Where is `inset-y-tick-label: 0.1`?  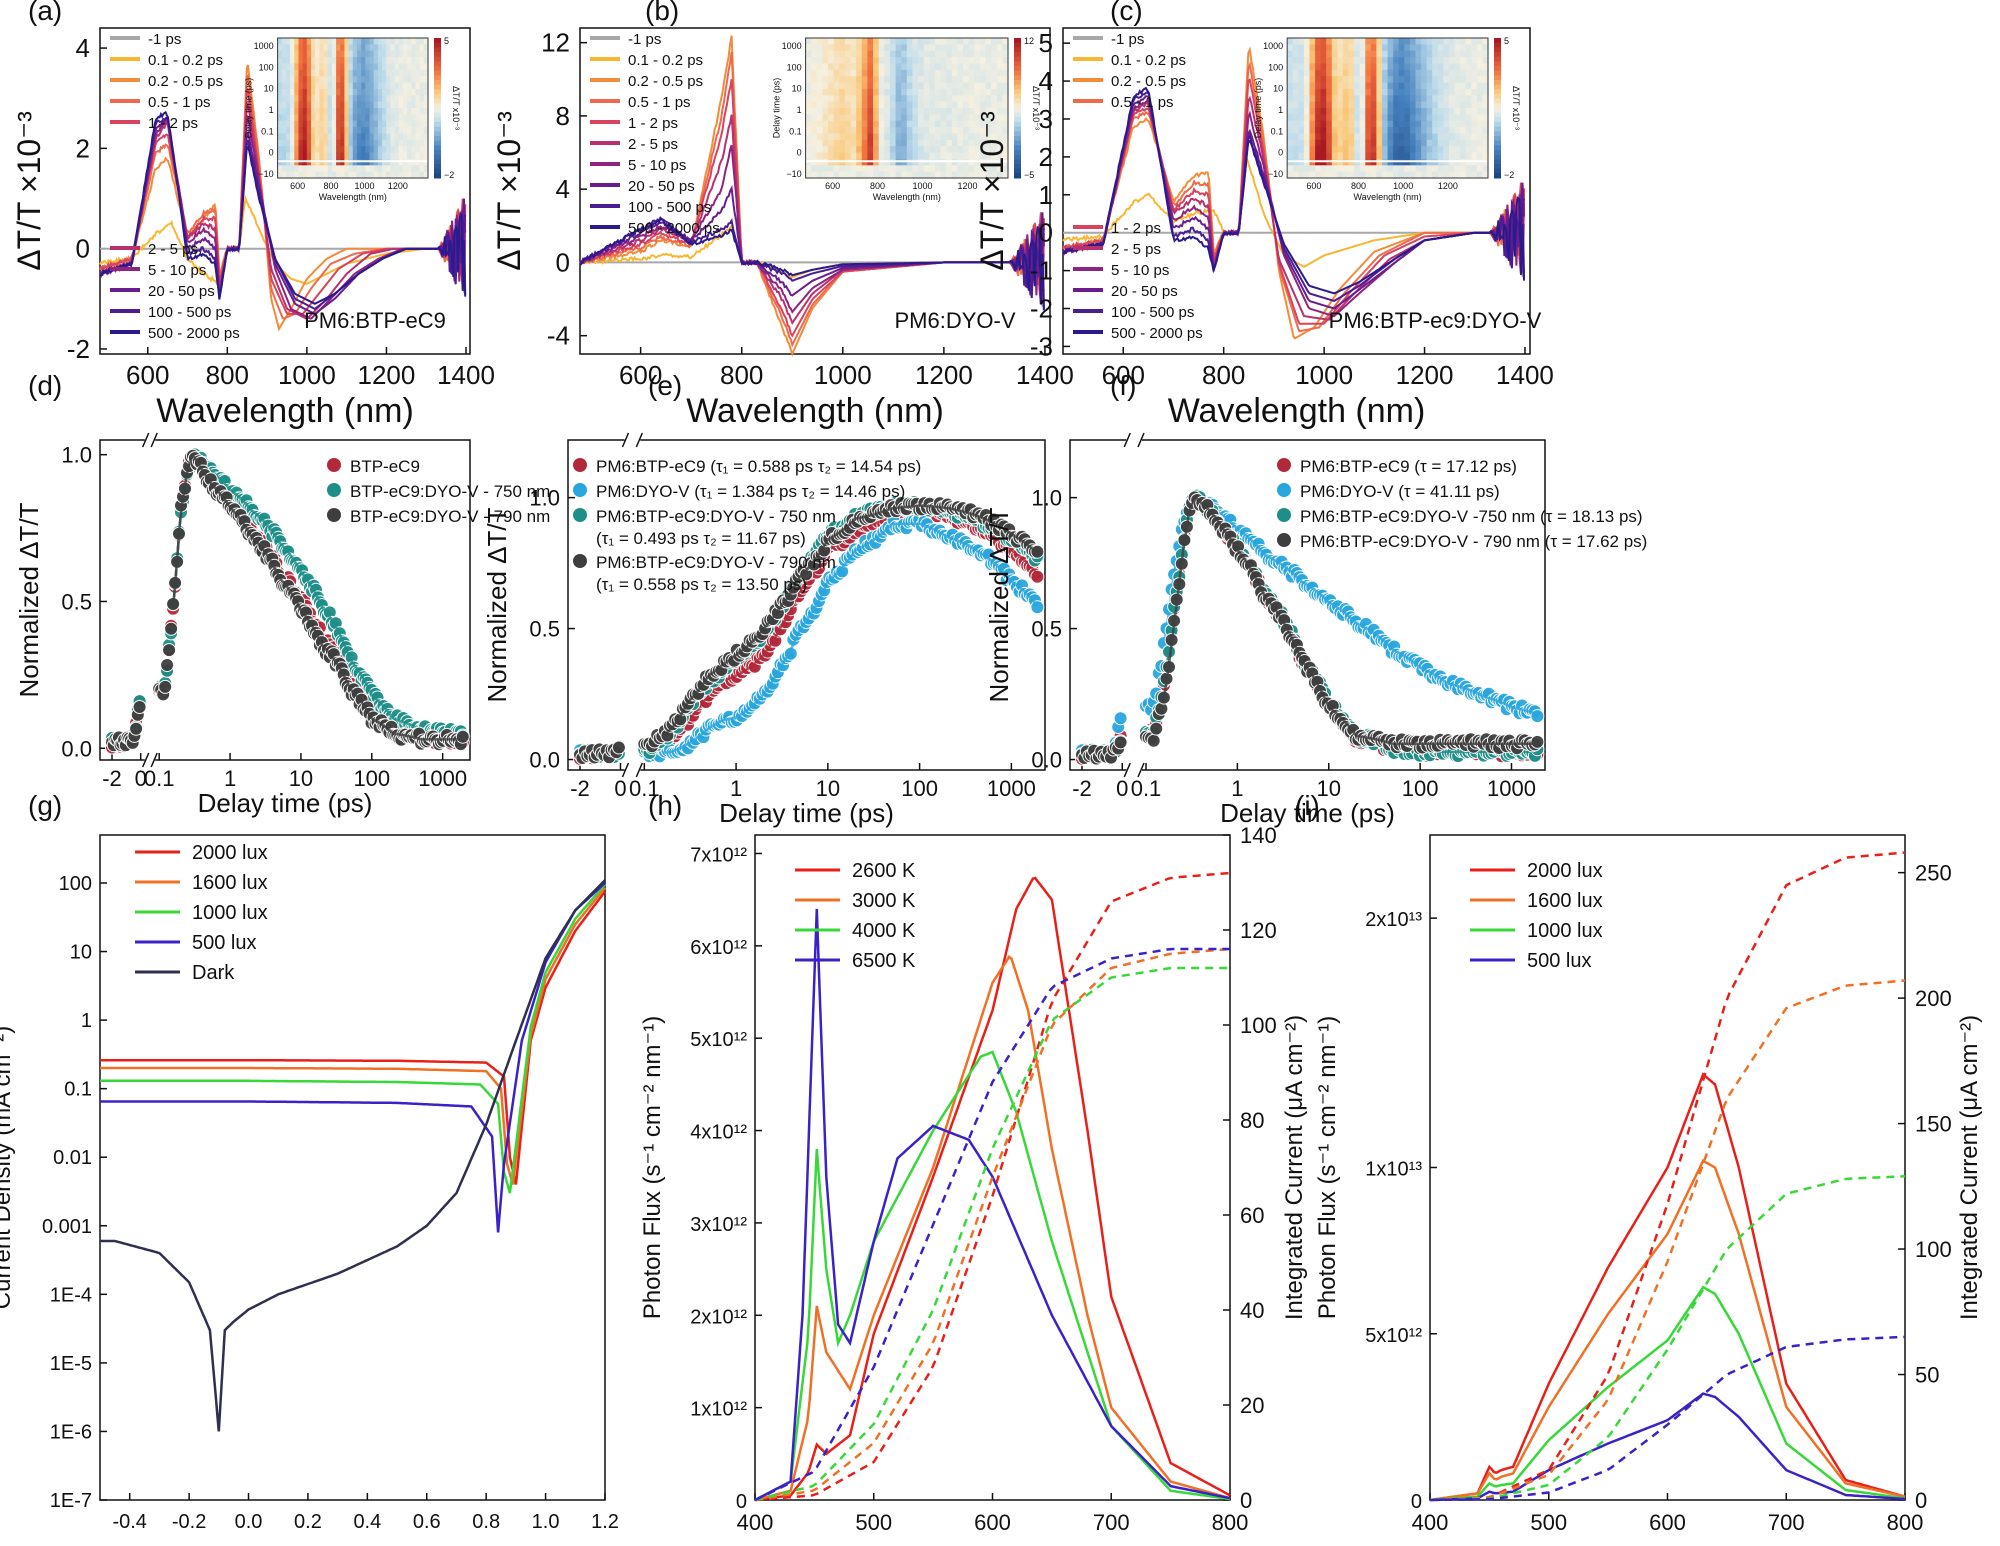 inset-y-tick-label: 0.1 is located at coordinates (1277, 131).